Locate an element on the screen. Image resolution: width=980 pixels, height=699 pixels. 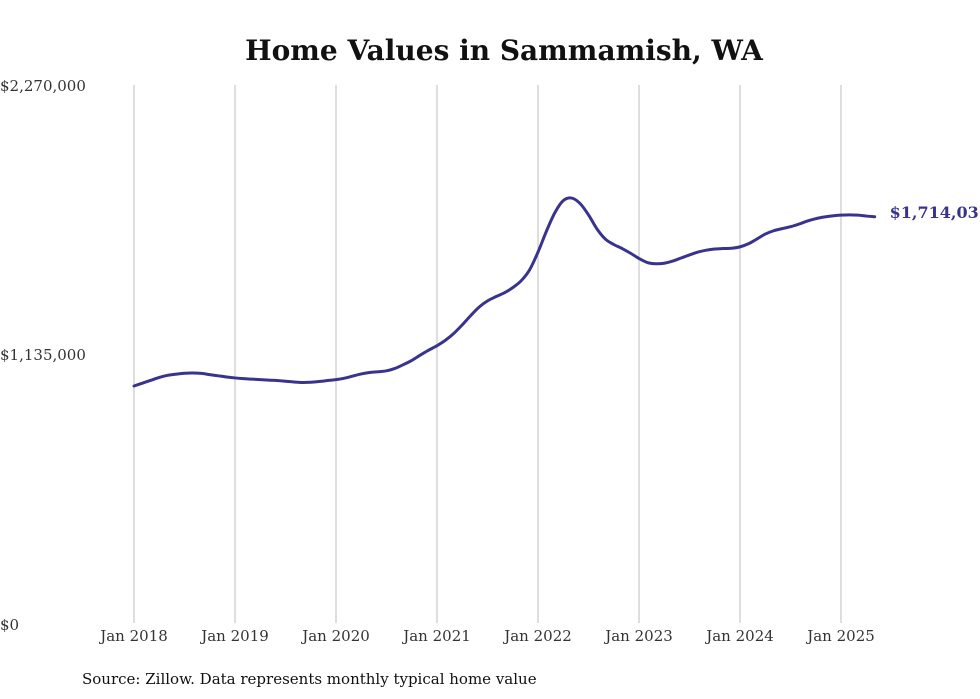
x-tick-label: Jan 2022 is located at coordinates (537, 636).